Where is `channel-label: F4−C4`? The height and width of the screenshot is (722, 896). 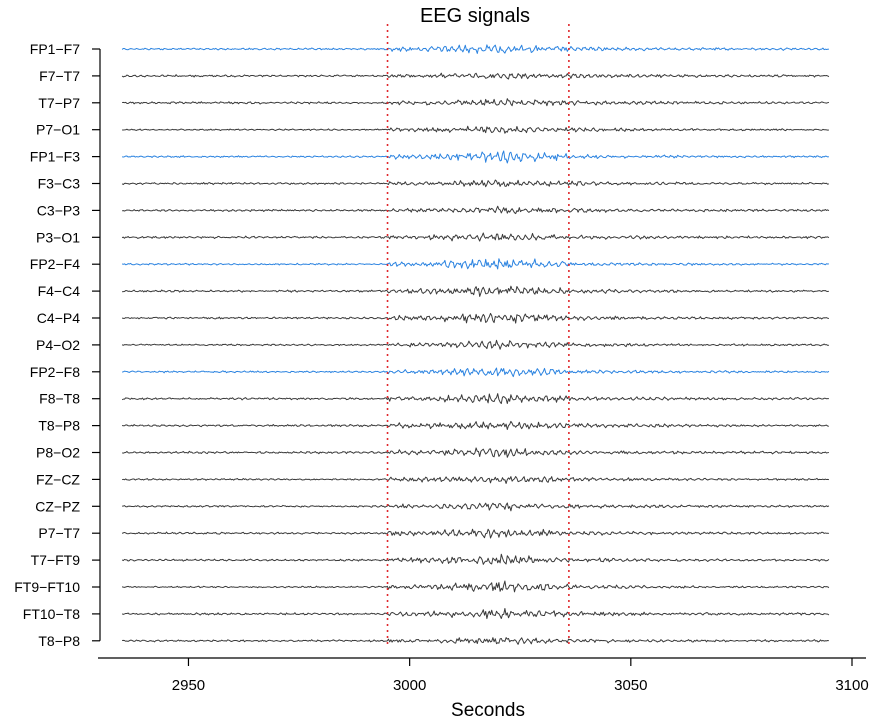
channel-label: F4−C4 is located at coordinates (59, 291).